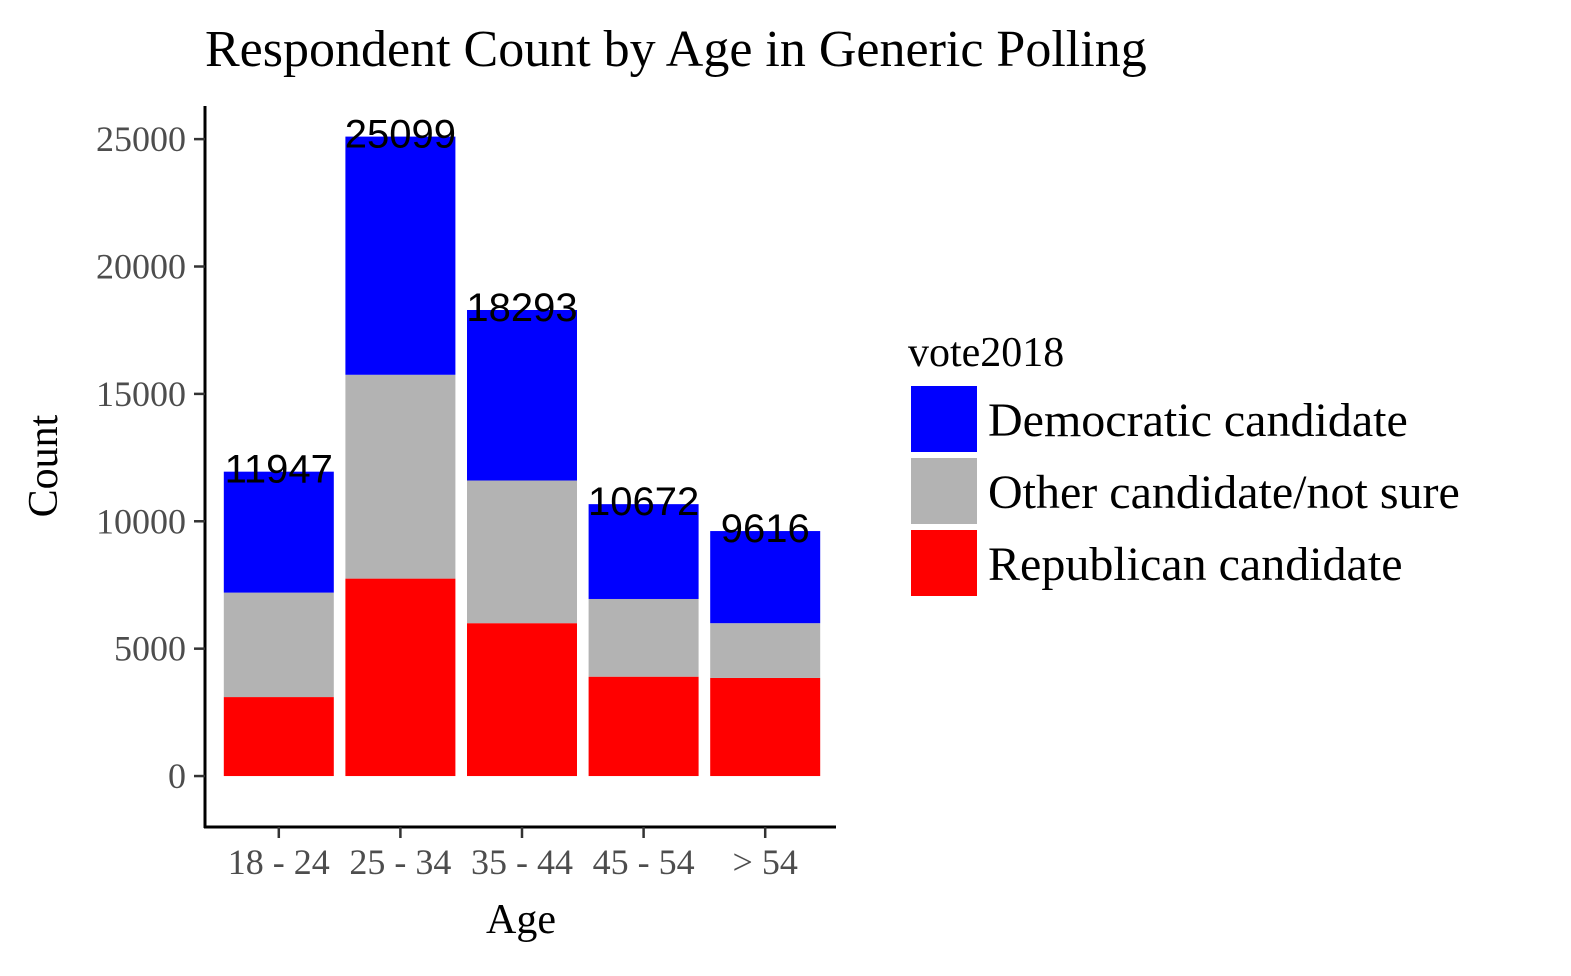 The image size is (1571, 976). Describe the element at coordinates (944, 491) in the screenshot. I see `legend-swatch-other-candidate-not-sure` at that location.